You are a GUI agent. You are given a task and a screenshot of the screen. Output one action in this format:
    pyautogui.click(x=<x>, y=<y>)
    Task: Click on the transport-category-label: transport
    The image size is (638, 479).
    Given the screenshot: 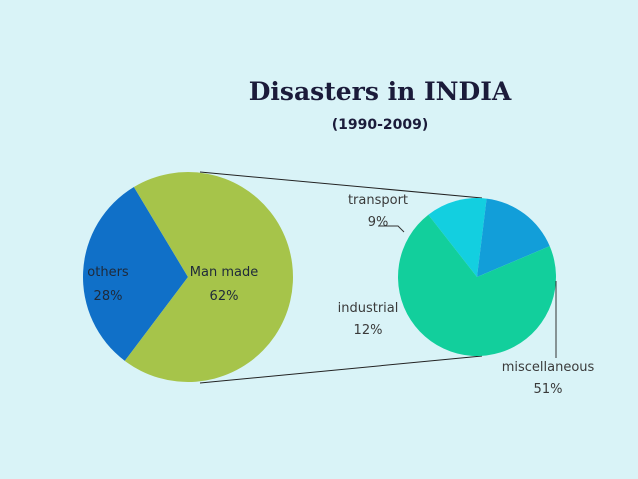 What is the action you would take?
    pyautogui.click(x=378, y=200)
    